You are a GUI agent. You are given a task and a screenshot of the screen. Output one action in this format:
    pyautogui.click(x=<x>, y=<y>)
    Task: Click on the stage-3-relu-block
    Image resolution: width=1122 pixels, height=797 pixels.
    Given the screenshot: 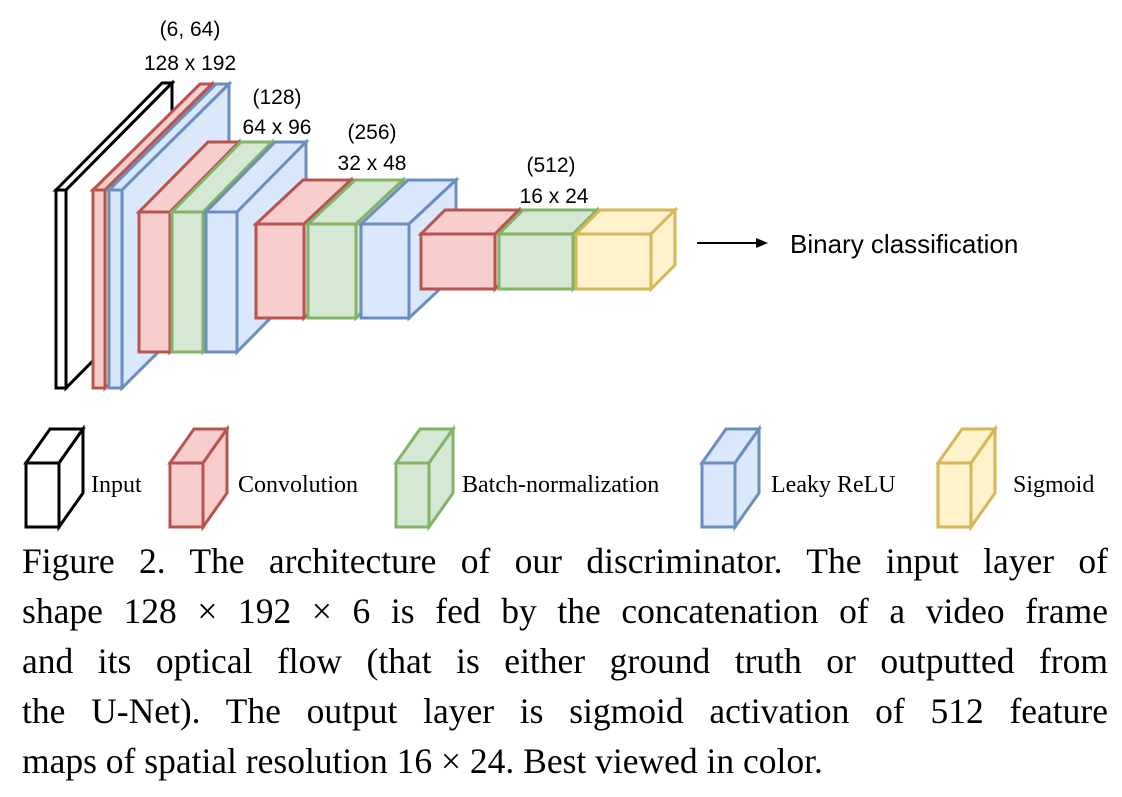 What is the action you would take?
    pyautogui.click(x=408, y=249)
    